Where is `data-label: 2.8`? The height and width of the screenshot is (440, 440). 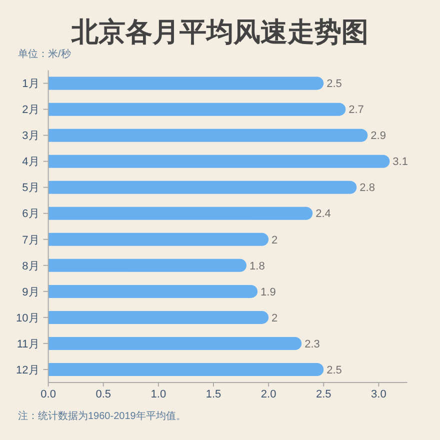
data-label: 2.8 is located at coordinates (367, 188).